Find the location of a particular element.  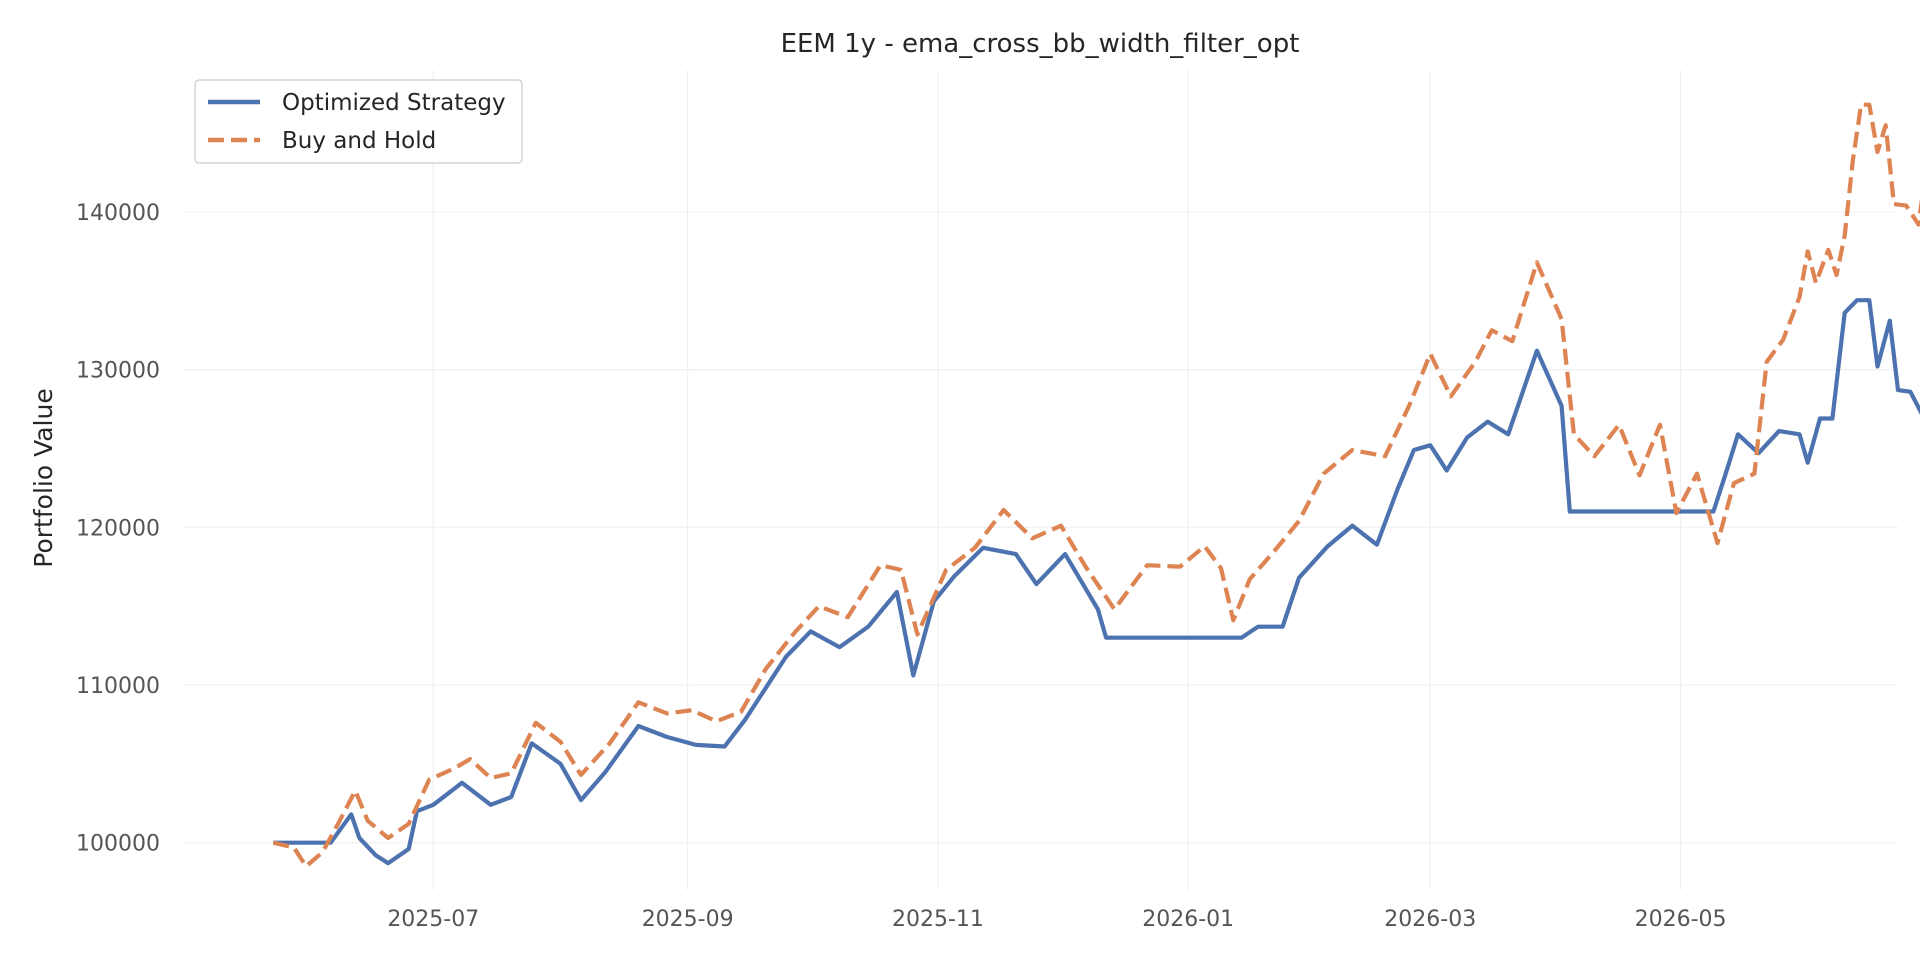

legend: Optimized Strategy Buy and Hold is located at coordinates (358, 121).